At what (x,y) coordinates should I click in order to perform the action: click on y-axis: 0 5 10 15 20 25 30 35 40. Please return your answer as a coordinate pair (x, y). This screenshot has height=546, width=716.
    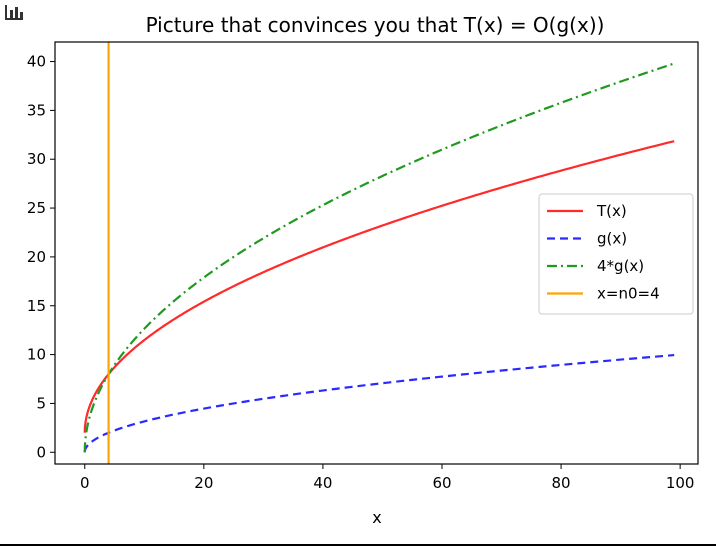
    Looking at the image, I should click on (41, 257).